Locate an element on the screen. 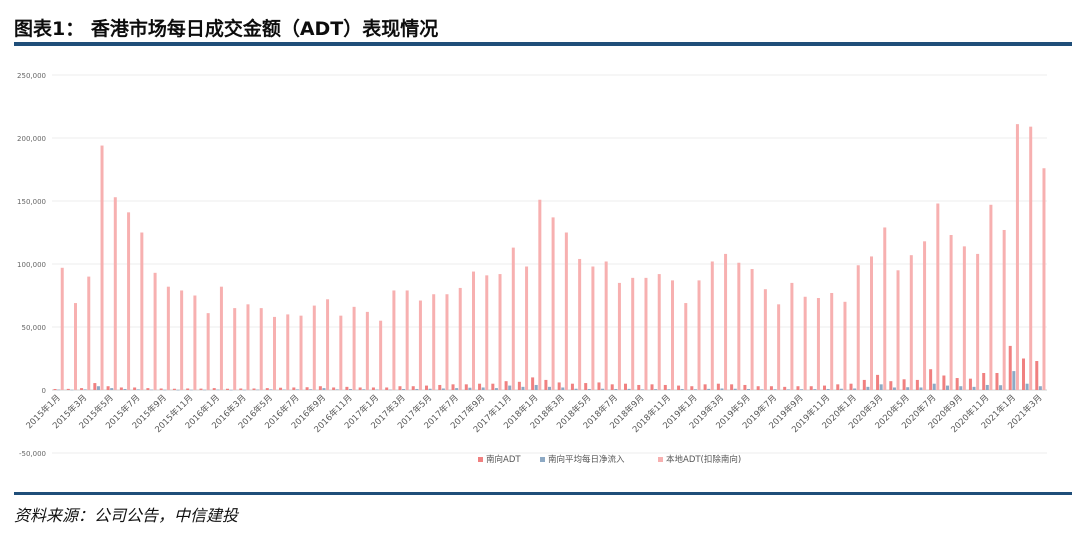  y-tick-label: -50,000 is located at coordinates (32, 454).